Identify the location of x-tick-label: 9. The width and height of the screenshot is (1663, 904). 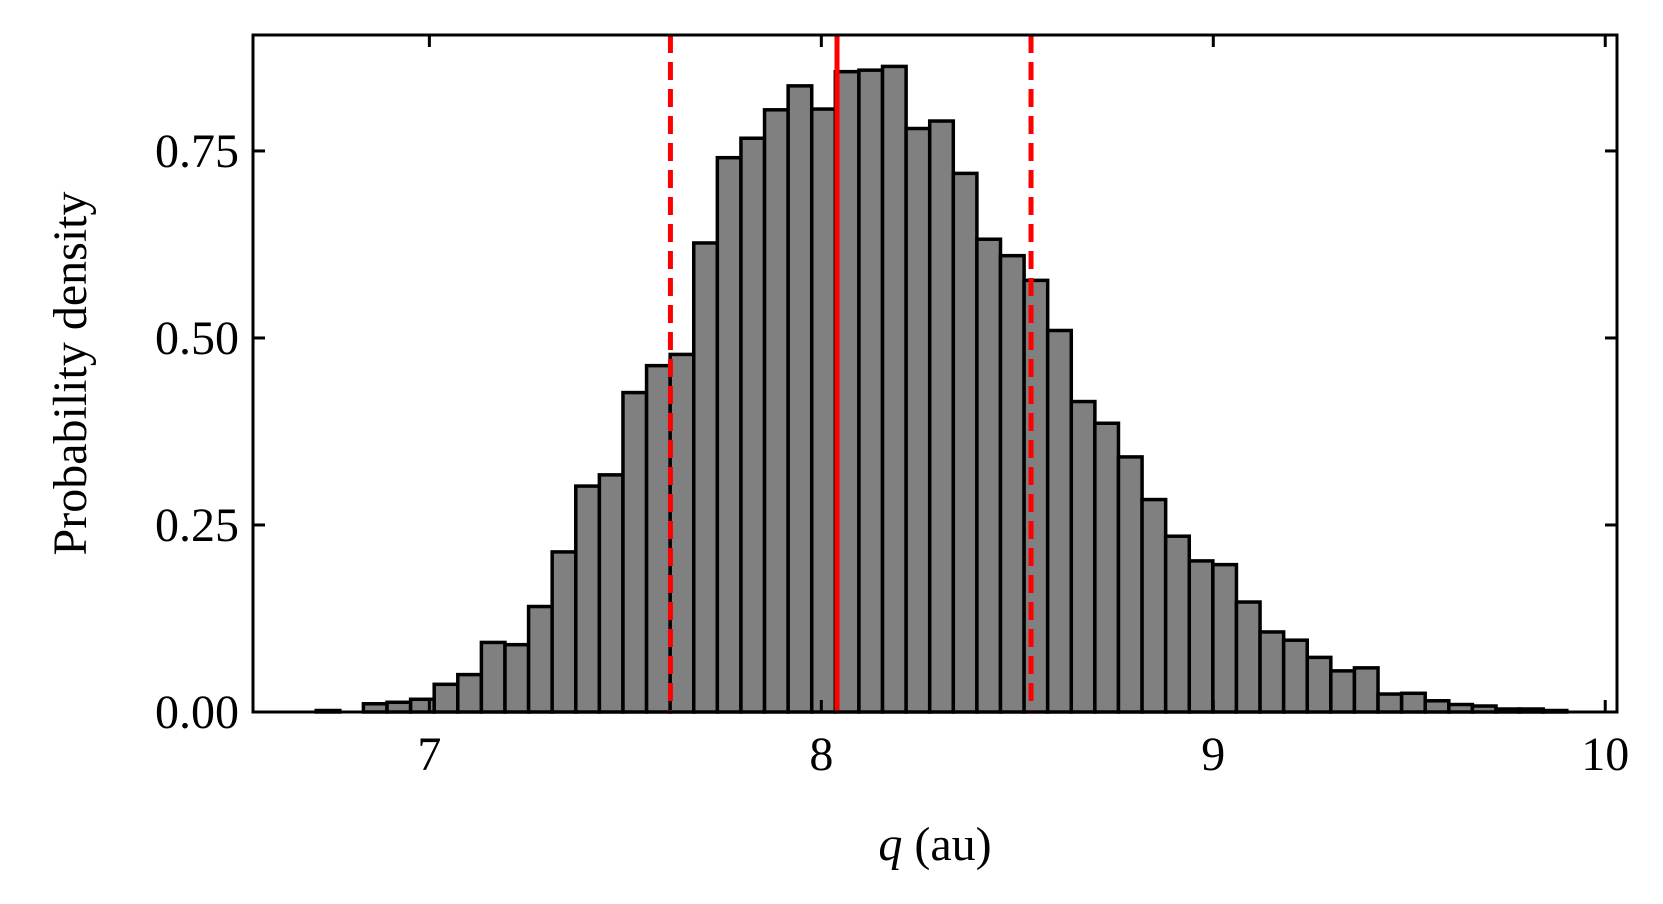
(1213, 754).